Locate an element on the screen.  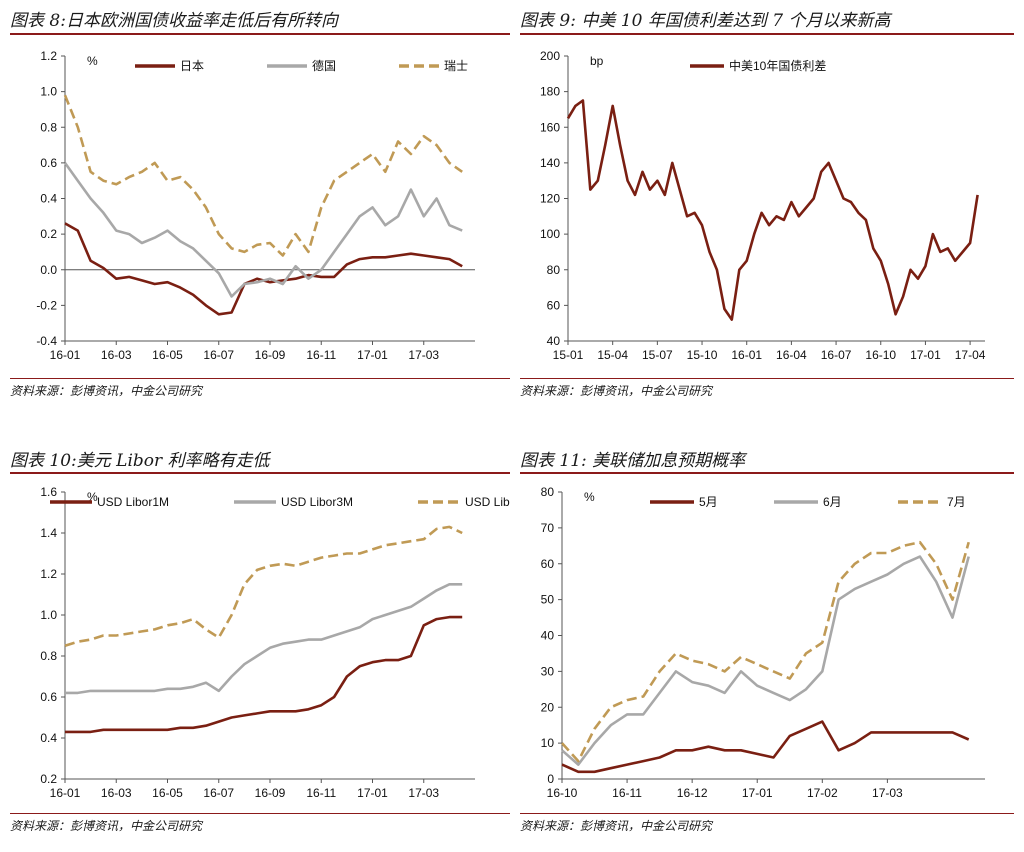
y-tick-label: 70 is located at coordinates (548, 528).